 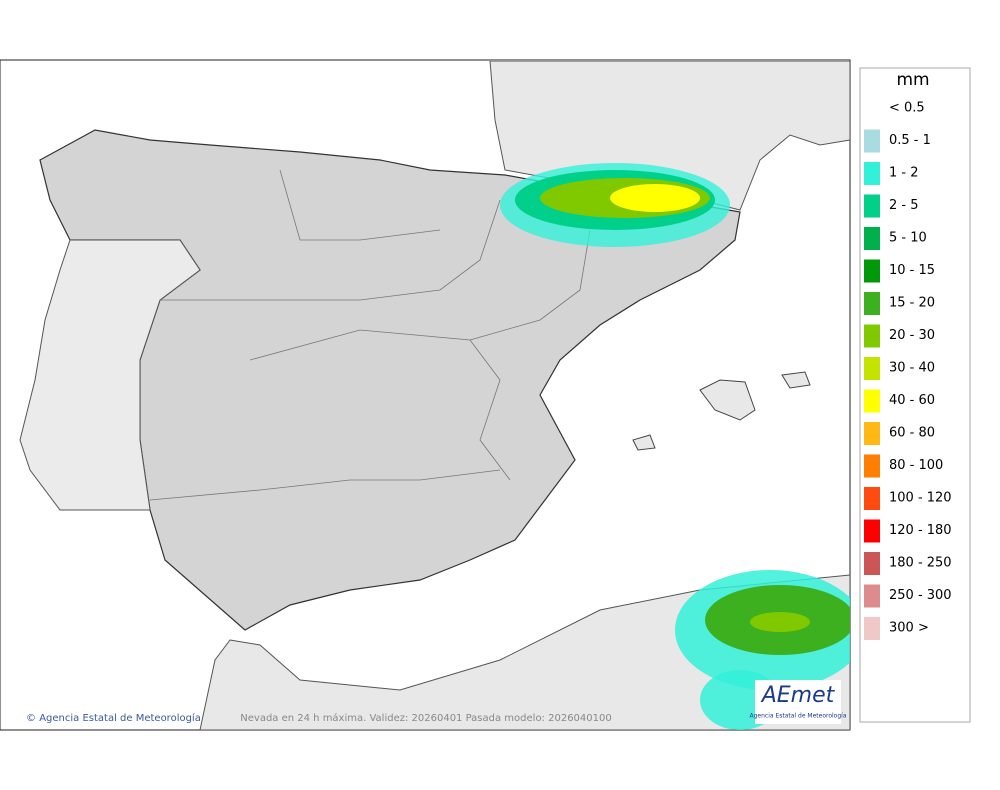 I want to click on legend-label: 40 - 60, so click(x=912, y=400).